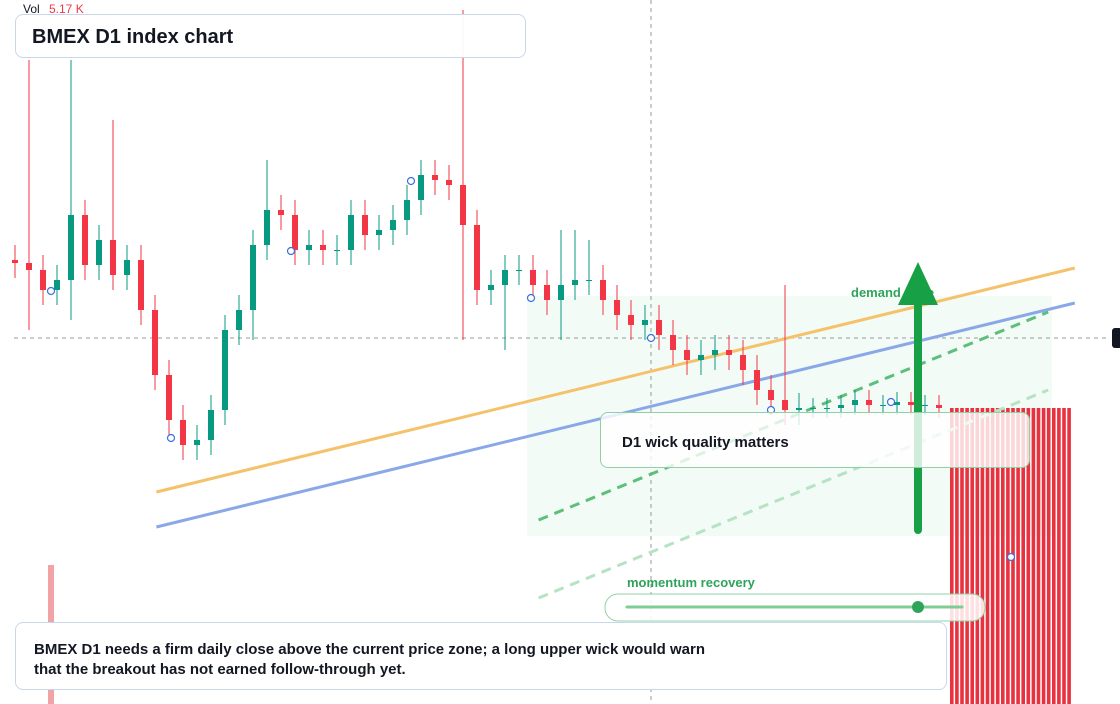 This screenshot has height=704, width=1120. What do you see at coordinates (691, 582) in the screenshot?
I see `momentum-label: momentum recovery` at bounding box center [691, 582].